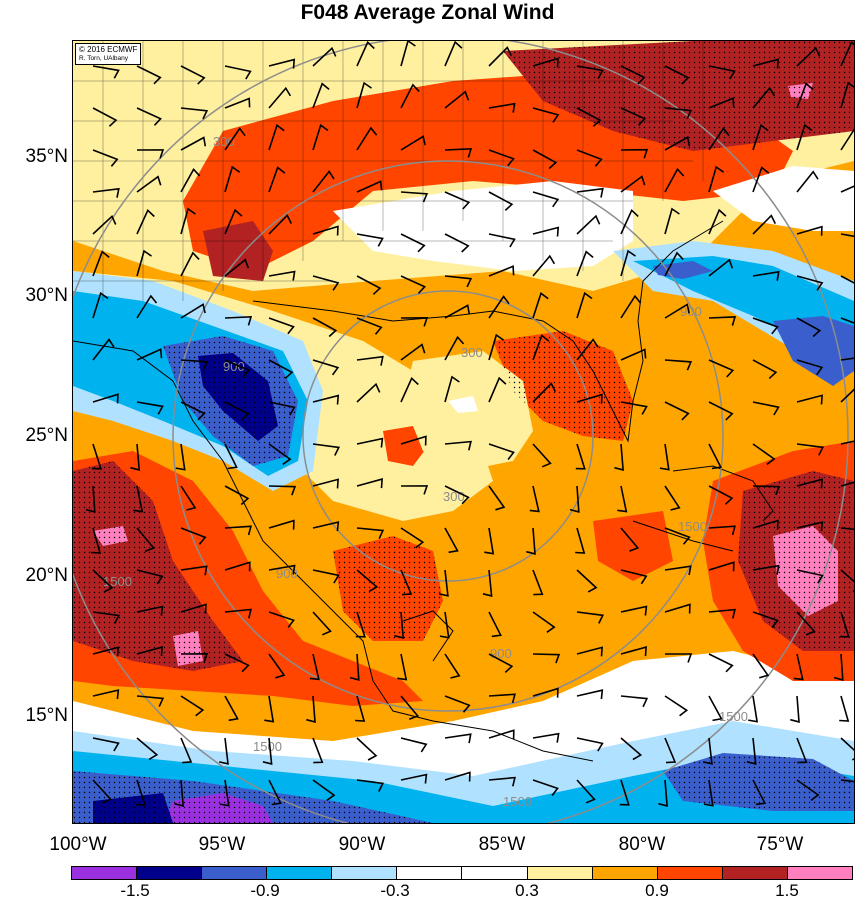  What do you see at coordinates (787, 890) in the screenshot?
I see `colorbar-tick: 1.5` at bounding box center [787, 890].